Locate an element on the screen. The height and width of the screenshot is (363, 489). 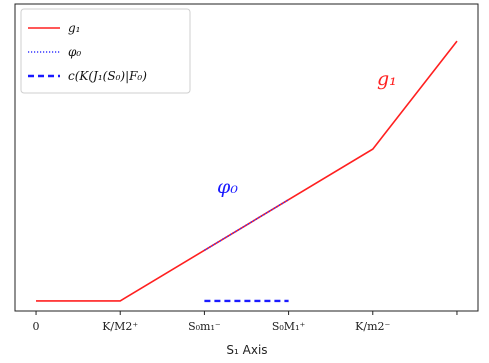
legend-entry-label: c(K(J₁(S₀)|F₀) is located at coordinates (107, 76).